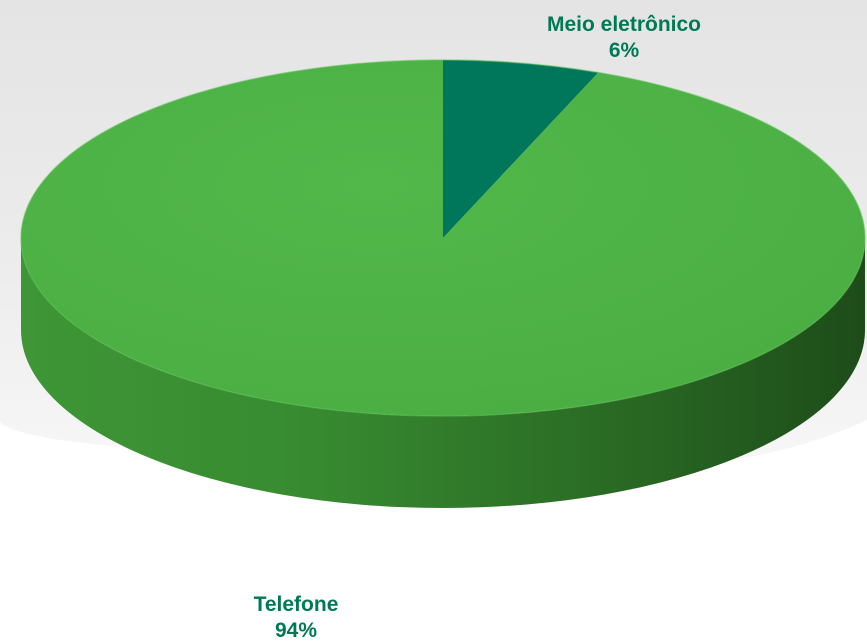 This screenshot has width=867, height=644. I want to click on slice-label-percent: 6%, so click(624, 50).